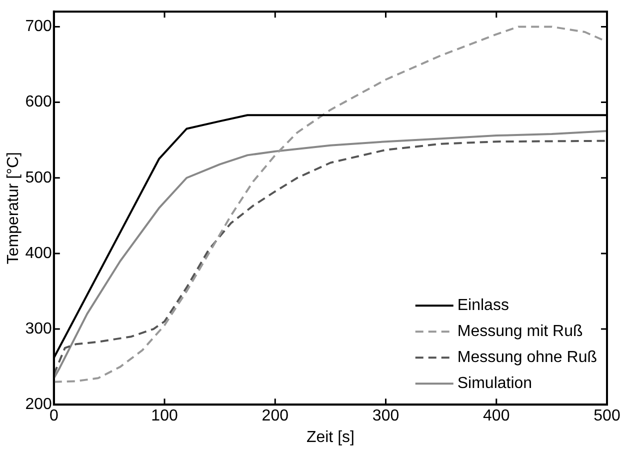 The image size is (625, 449). Describe the element at coordinates (483, 305) in the screenshot. I see `legend-label: Einlass` at that location.